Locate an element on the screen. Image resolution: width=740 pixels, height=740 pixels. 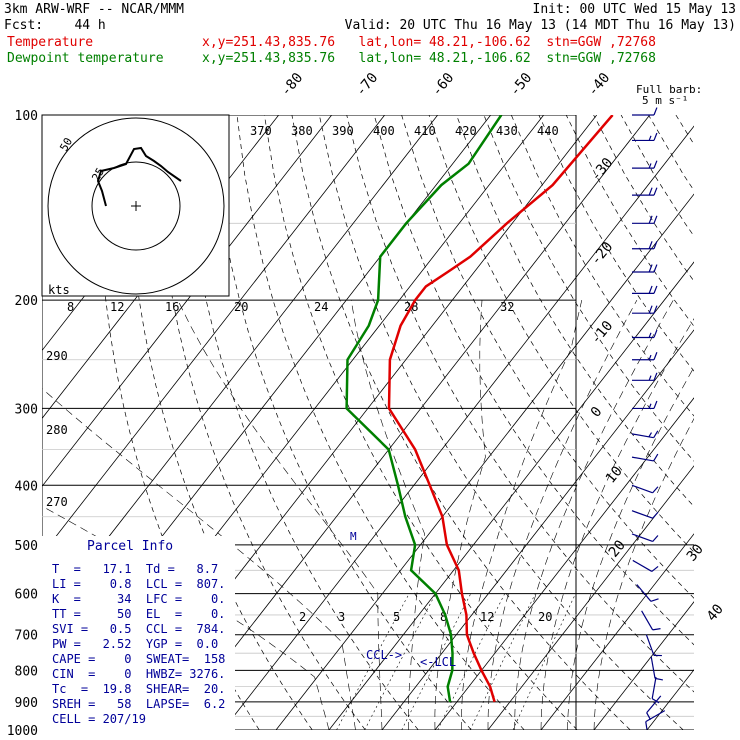
temperature-tick-label: 16 is located at coordinates (172, 307).